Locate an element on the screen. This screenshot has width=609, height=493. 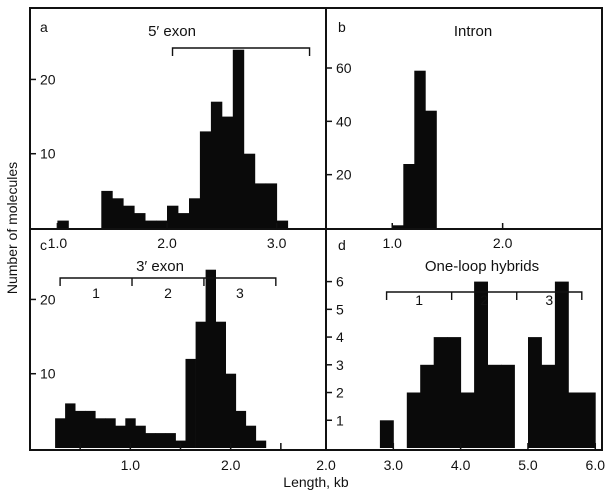
x-axis-label: Length, kb is located at coordinates (316, 482).